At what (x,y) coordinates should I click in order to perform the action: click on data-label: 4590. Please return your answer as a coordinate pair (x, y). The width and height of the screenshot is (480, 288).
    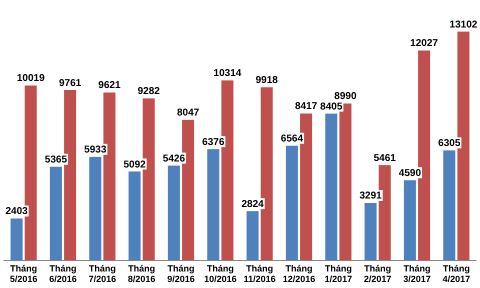
    Looking at the image, I should click on (410, 174).